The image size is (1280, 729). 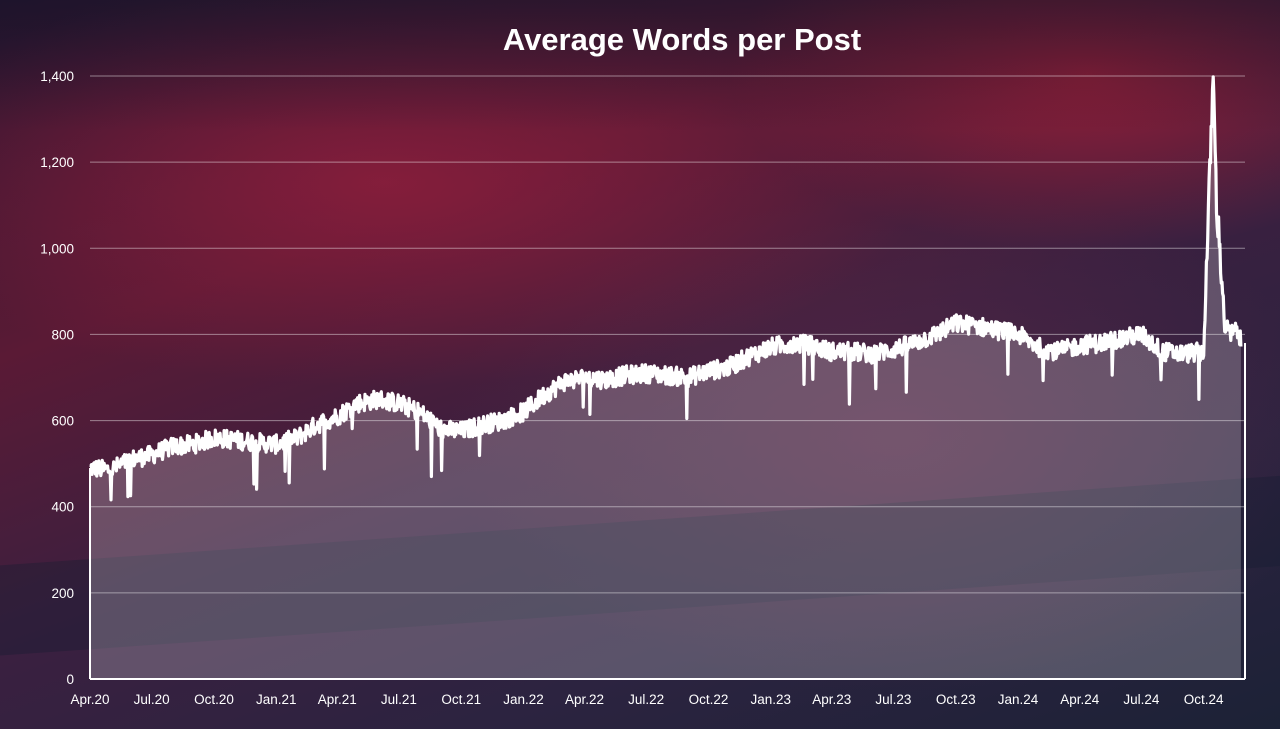 What do you see at coordinates (584, 699) in the screenshot?
I see `x-tick-label: Apr.22` at bounding box center [584, 699].